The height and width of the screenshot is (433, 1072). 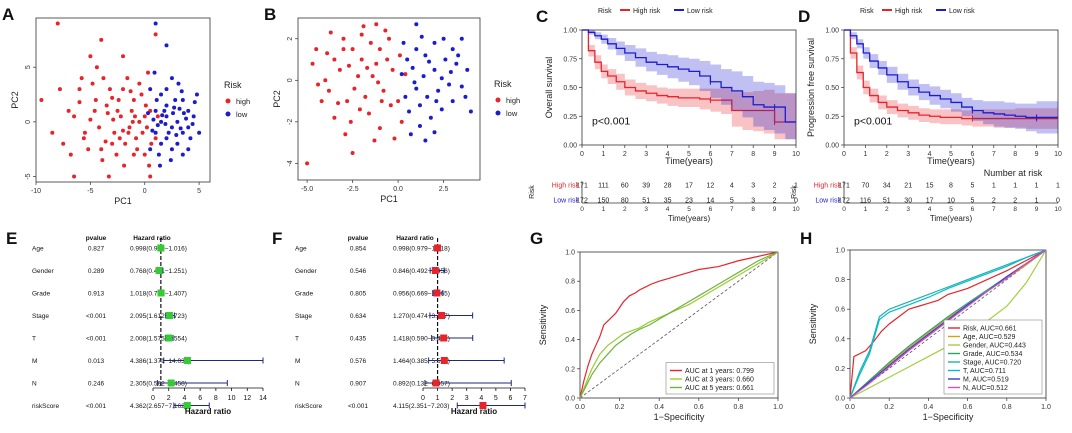 I want to click on legend-title: Risk, so click(x=503, y=84).